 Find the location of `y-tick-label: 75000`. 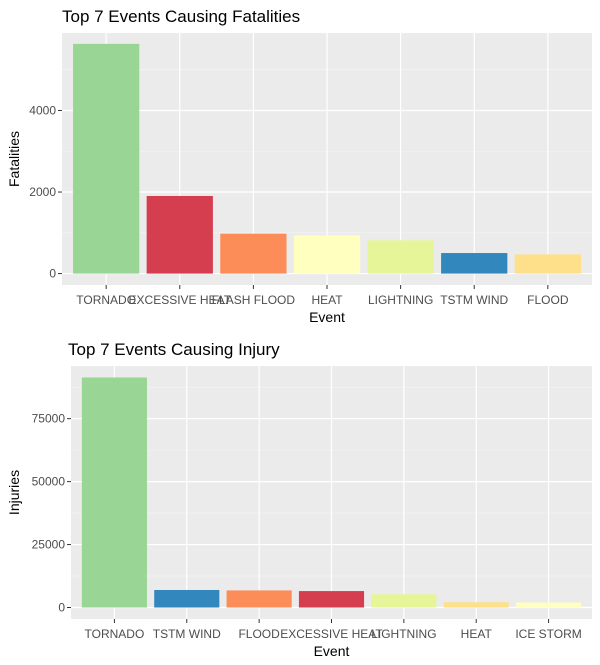

y-tick-label: 75000 is located at coordinates (49, 419).